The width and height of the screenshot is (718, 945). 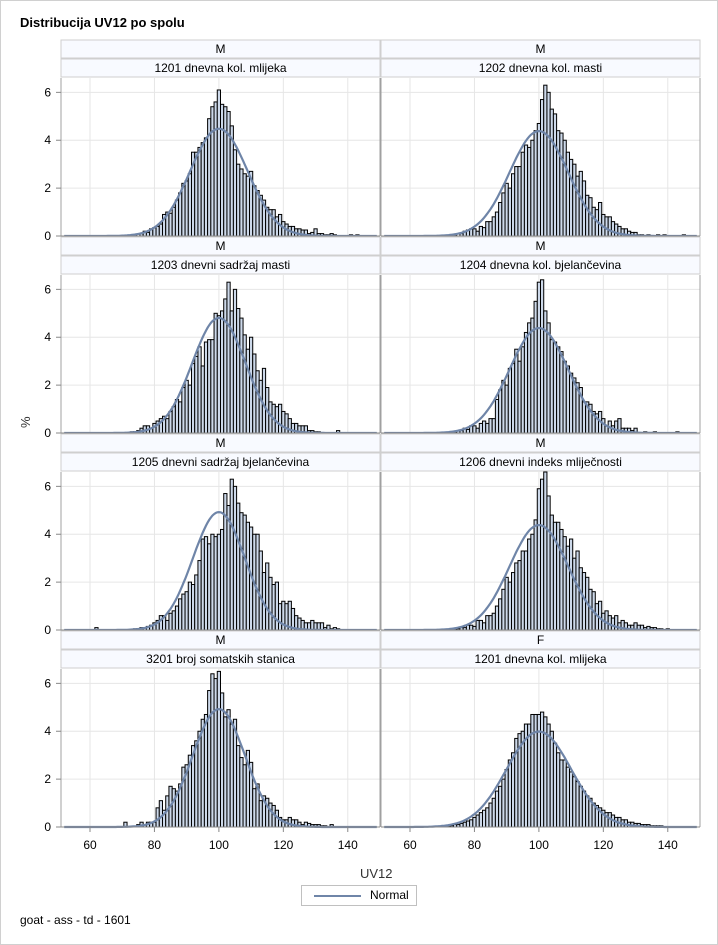 I want to click on strip-trait-label: 1203 dnevni sadržaj masti, so click(x=220, y=265).